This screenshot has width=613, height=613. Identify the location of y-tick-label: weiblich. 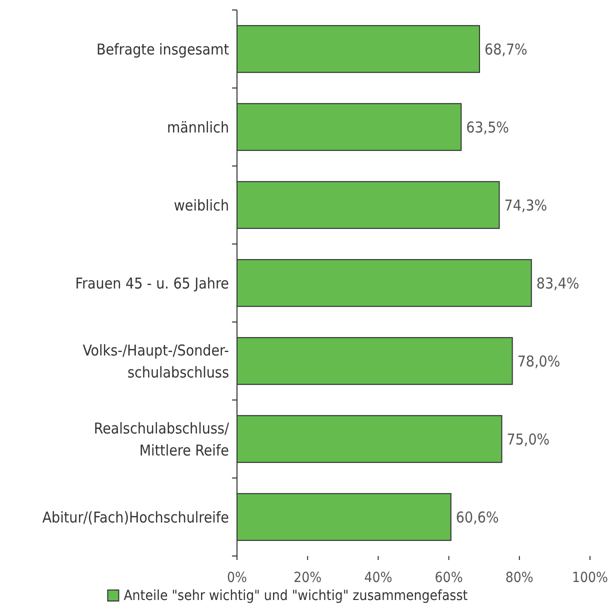
(201, 205).